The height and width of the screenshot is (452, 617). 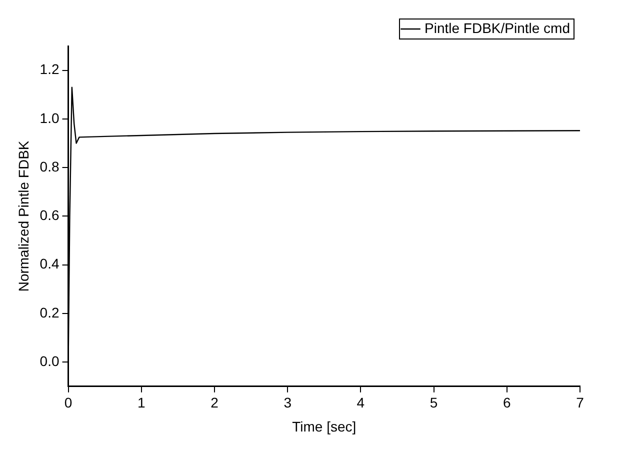 What do you see at coordinates (360, 402) in the screenshot?
I see `x-tick-label: 4` at bounding box center [360, 402].